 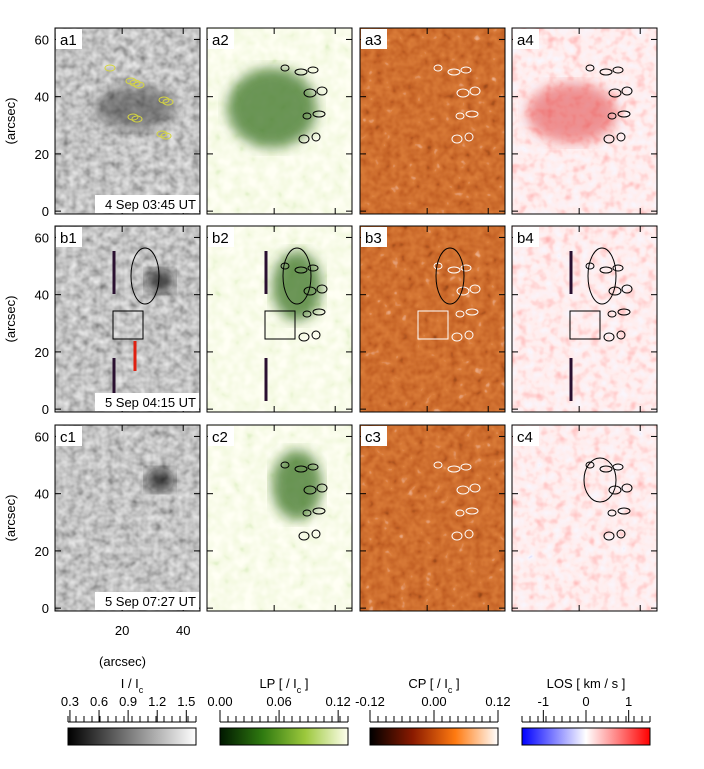 What do you see at coordinates (157, 701) in the screenshot?
I see `colorbar-tick-label: 1.2` at bounding box center [157, 701].